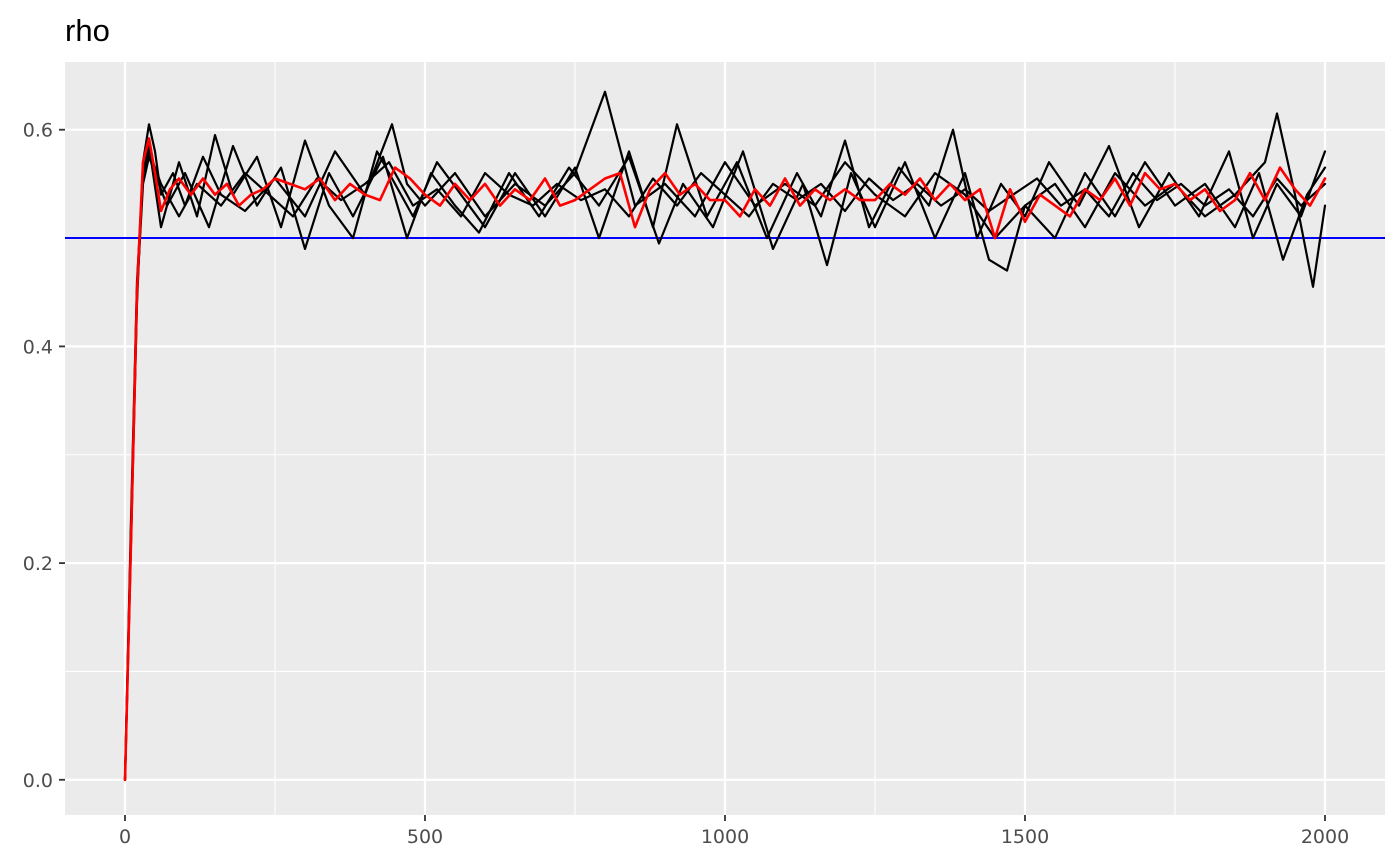 Image resolution: width=1400 pixels, height=865 pixels. I want to click on y-tick-label: 0.0, so click(38, 781).